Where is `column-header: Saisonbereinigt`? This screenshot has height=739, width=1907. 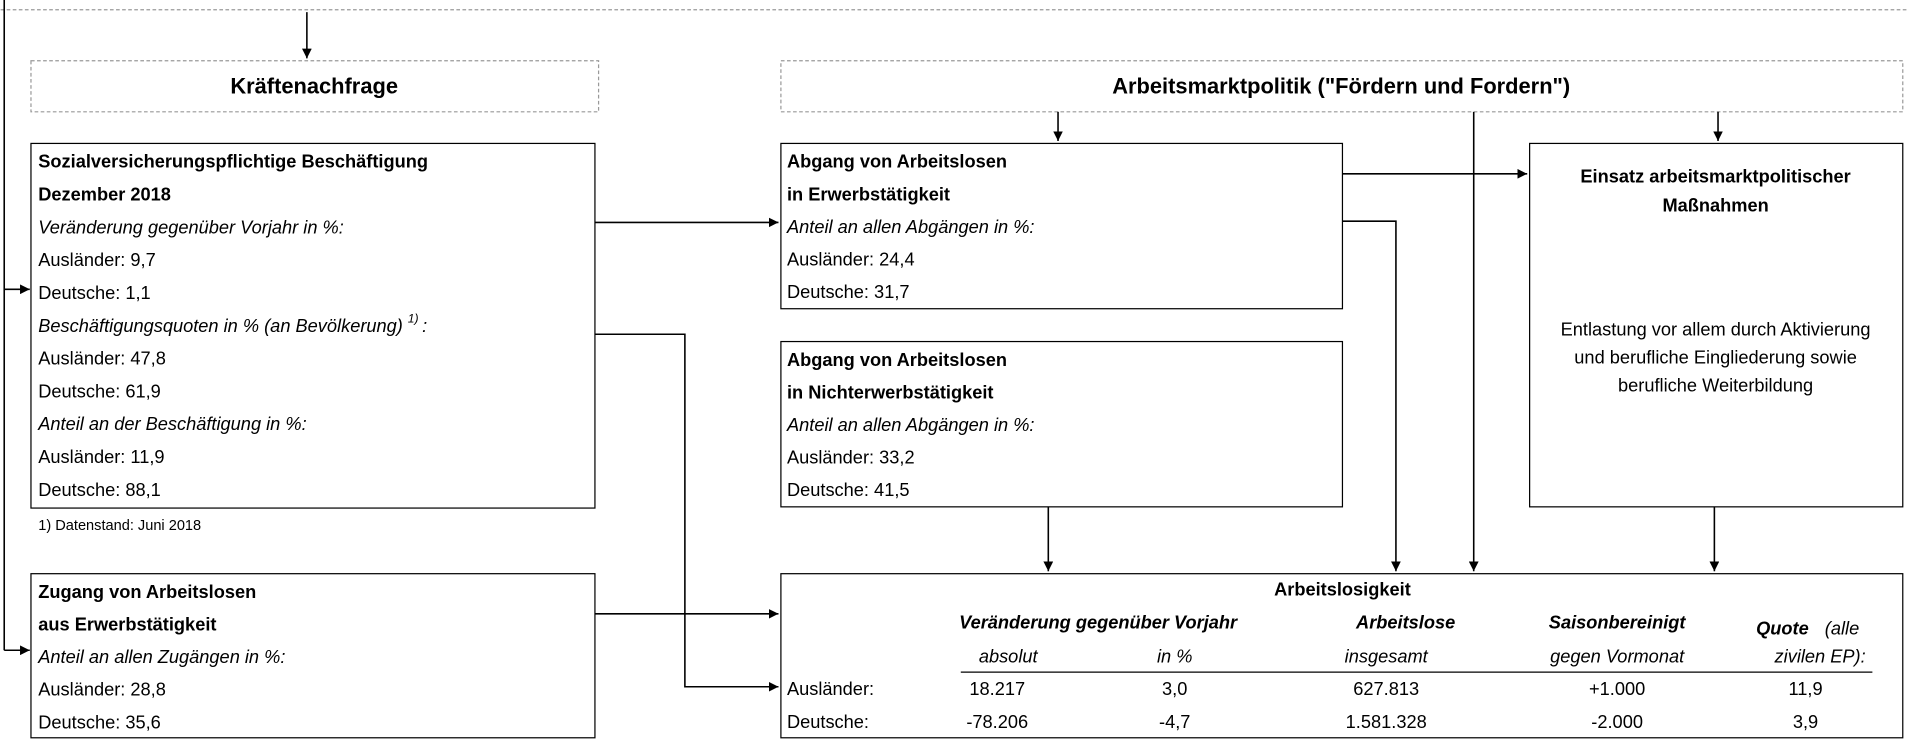
column-header: Saisonbereinigt is located at coordinates (1618, 621).